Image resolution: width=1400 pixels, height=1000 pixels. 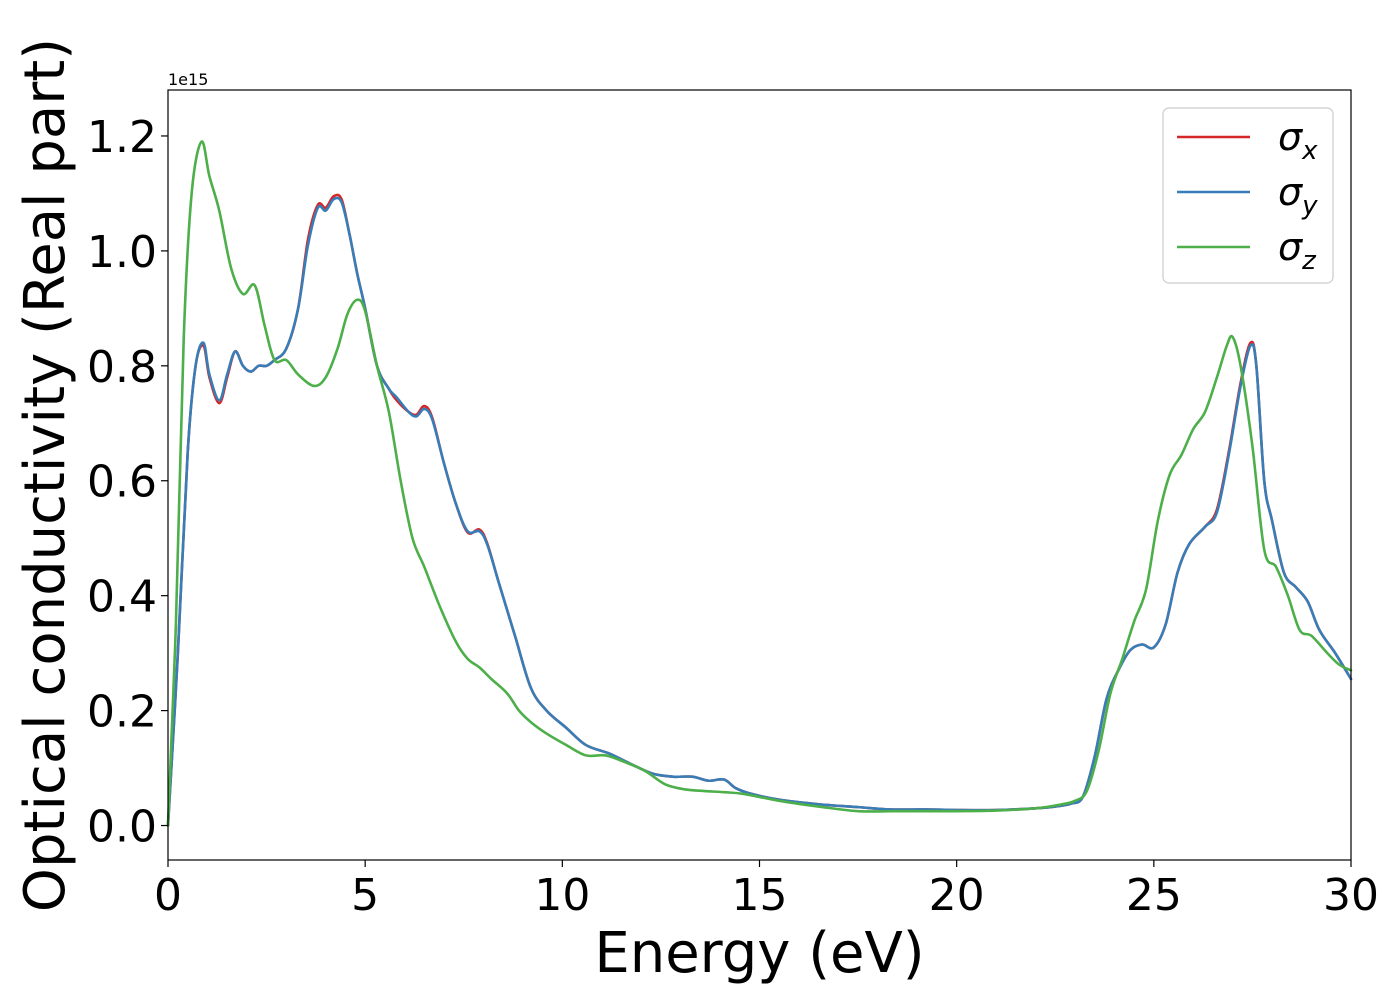 I want to click on legend-box, so click(x=1248, y=195).